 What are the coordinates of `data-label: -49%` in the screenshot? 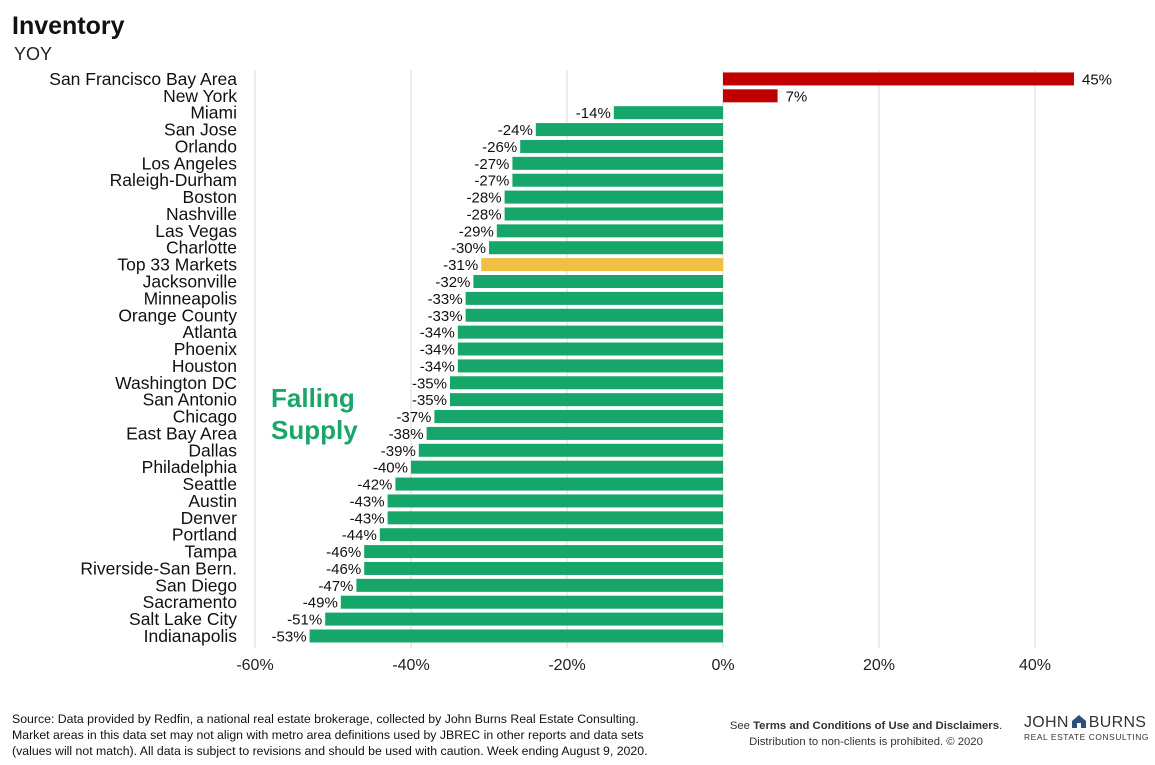 It's located at (320, 603).